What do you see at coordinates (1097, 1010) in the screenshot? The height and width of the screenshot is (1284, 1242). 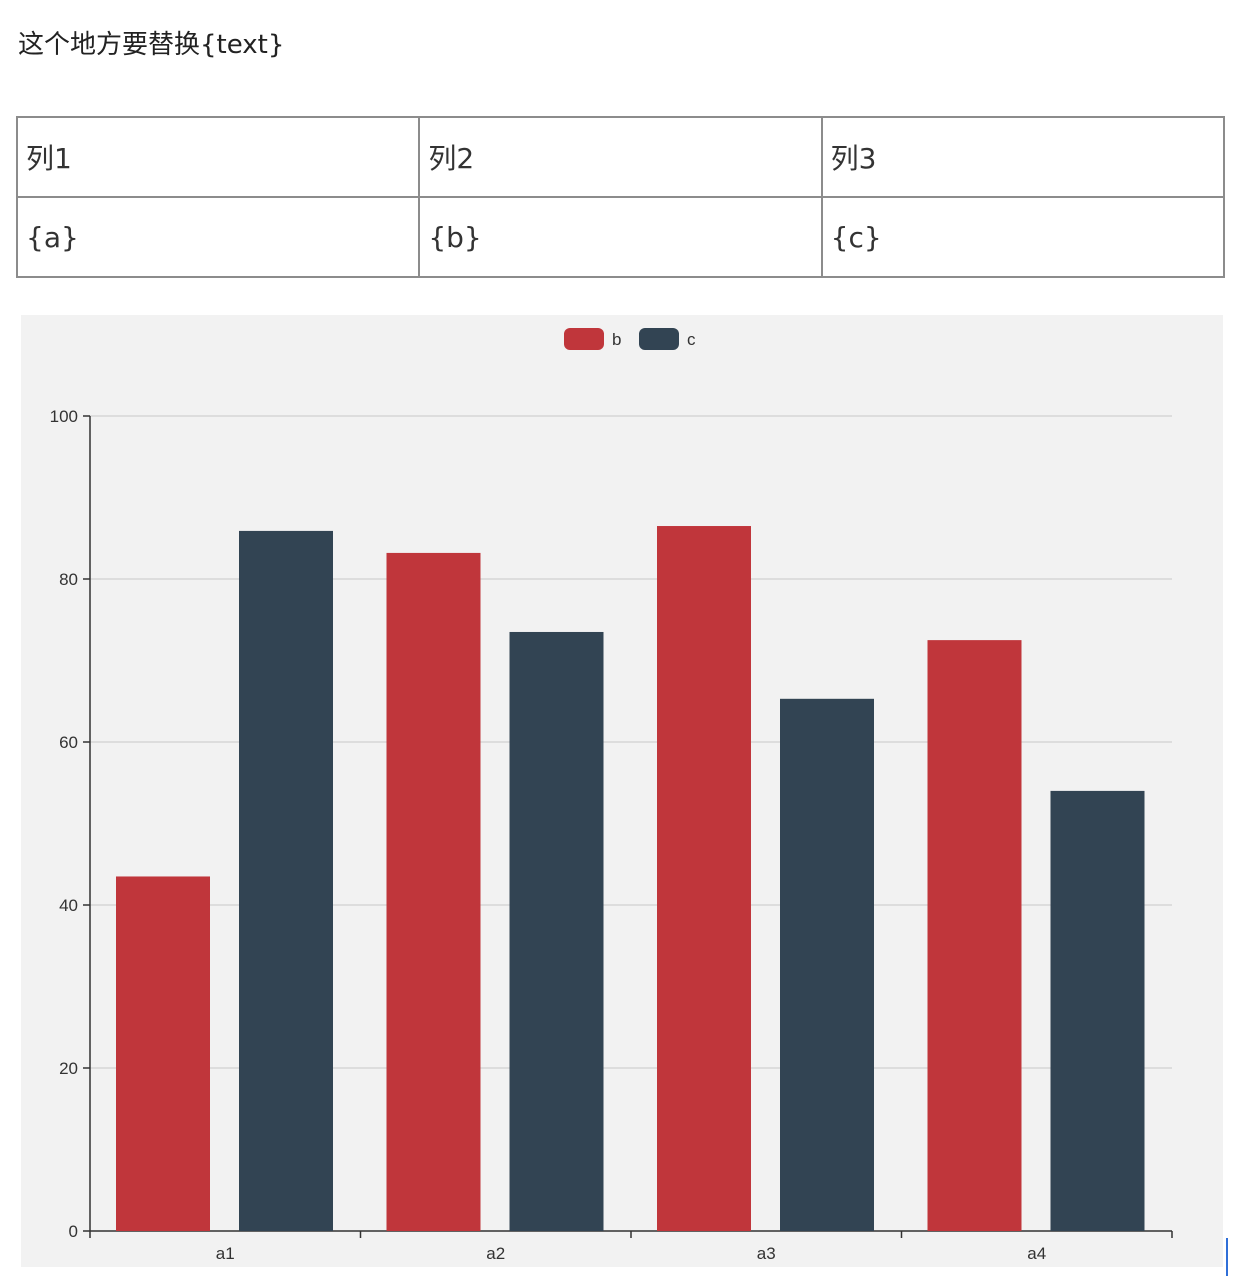 I see `bar-c-a4` at bounding box center [1097, 1010].